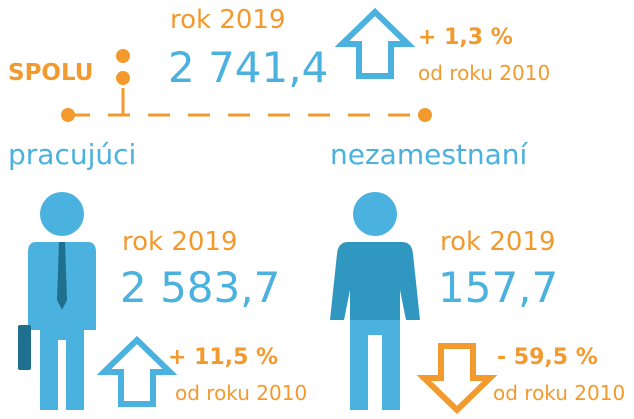 This screenshot has width=634, height=419. What do you see at coordinates (200, 287) in the screenshot?
I see `employed-value: 2 583,7` at bounding box center [200, 287].